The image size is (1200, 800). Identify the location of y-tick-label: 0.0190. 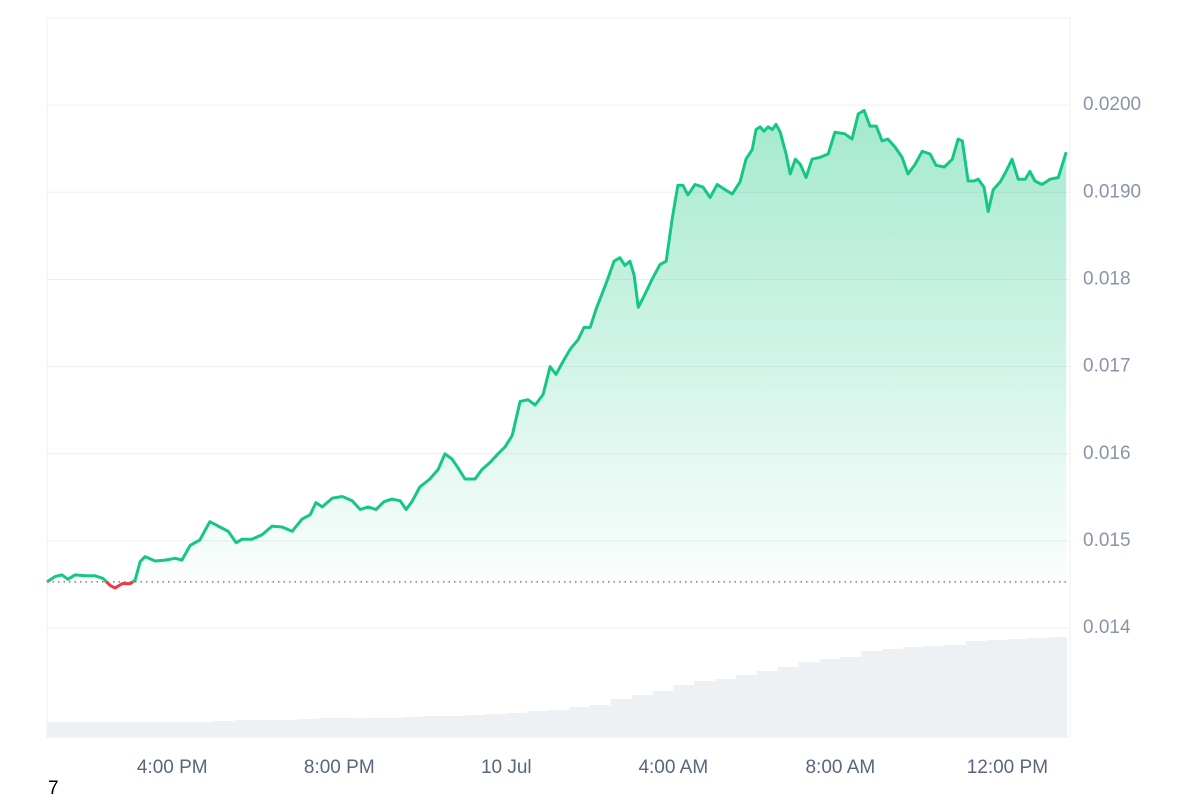
(1112, 191).